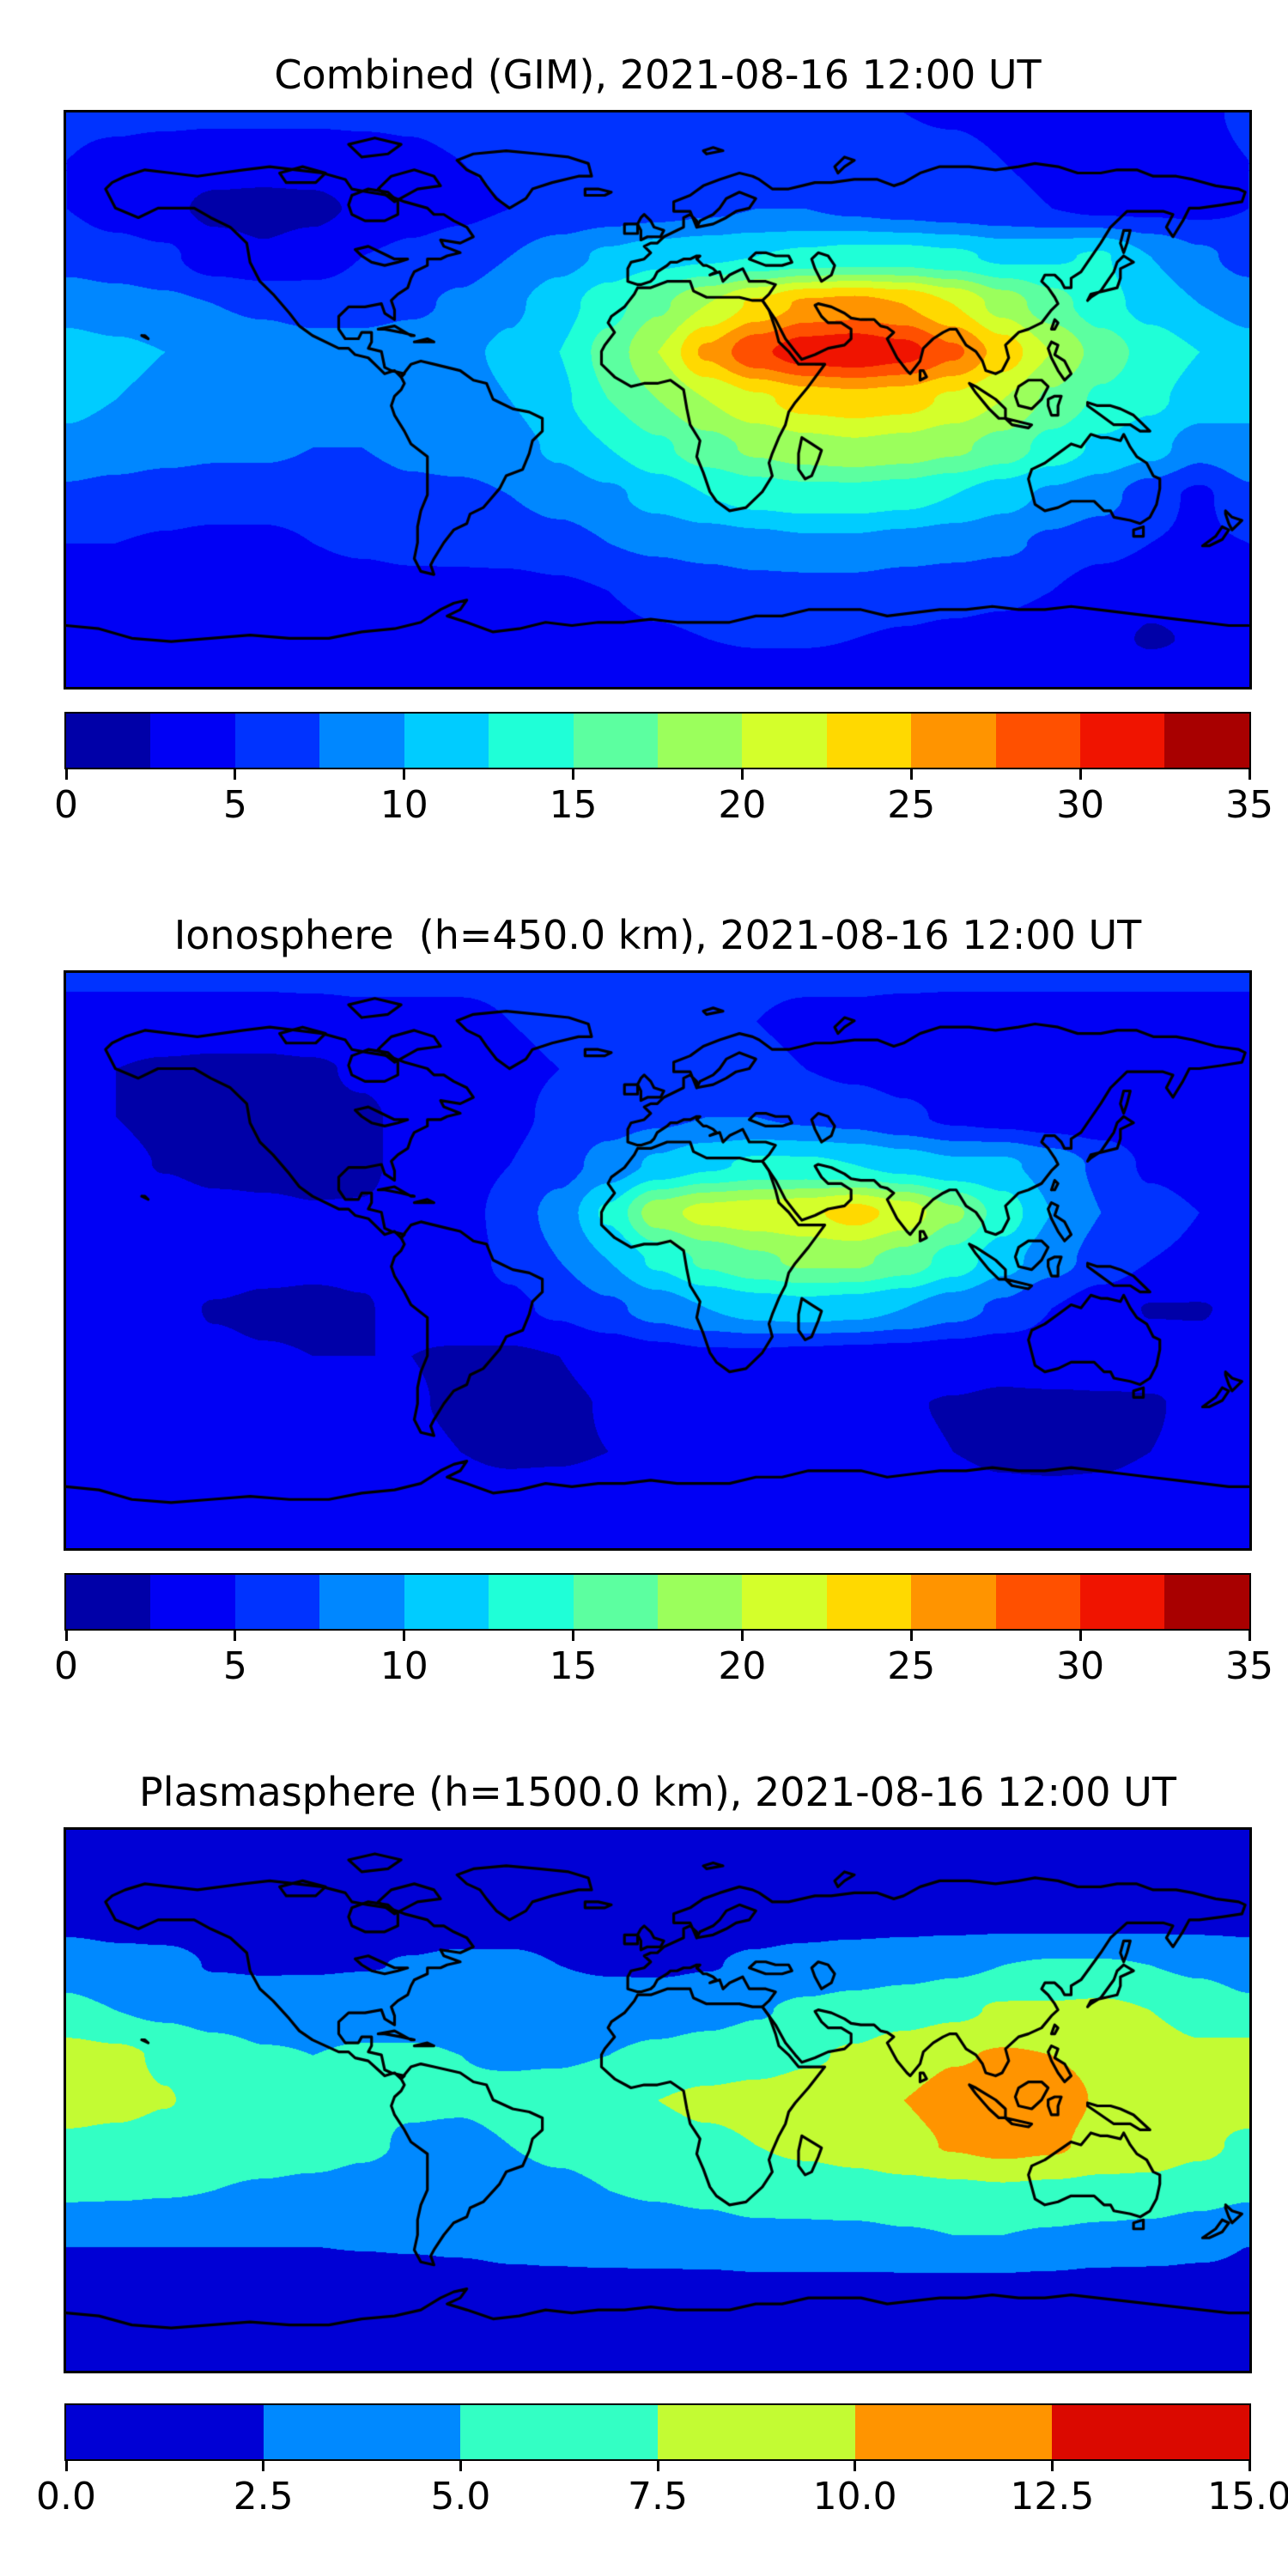 This screenshot has width=1288, height=2576. I want to click on colorbar-combined, so click(658, 740).